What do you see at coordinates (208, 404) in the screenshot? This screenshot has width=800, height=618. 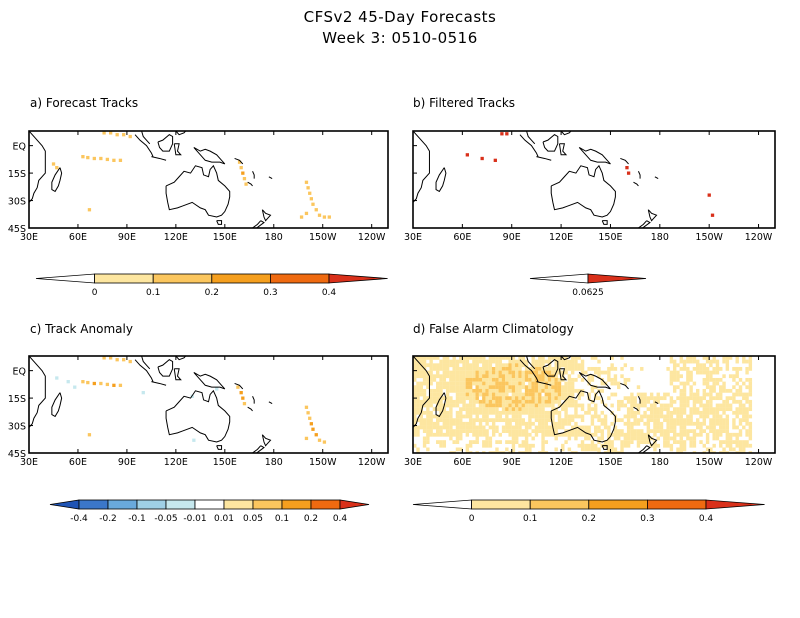 I see `panel-frame` at bounding box center [208, 404].